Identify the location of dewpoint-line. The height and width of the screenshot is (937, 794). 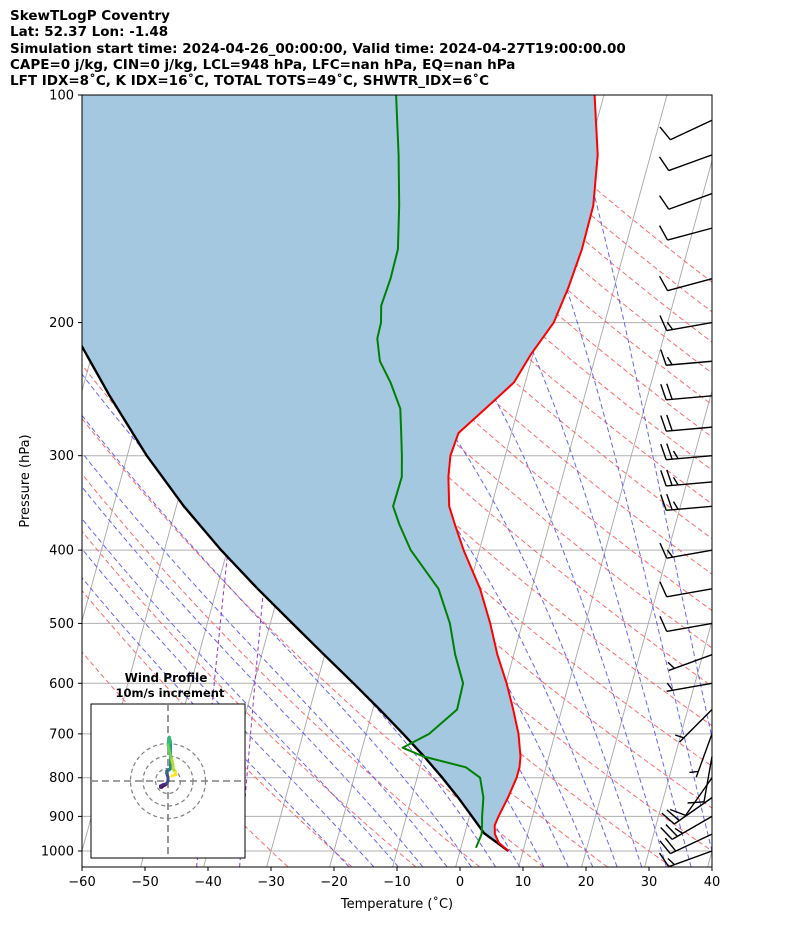
(430, 472).